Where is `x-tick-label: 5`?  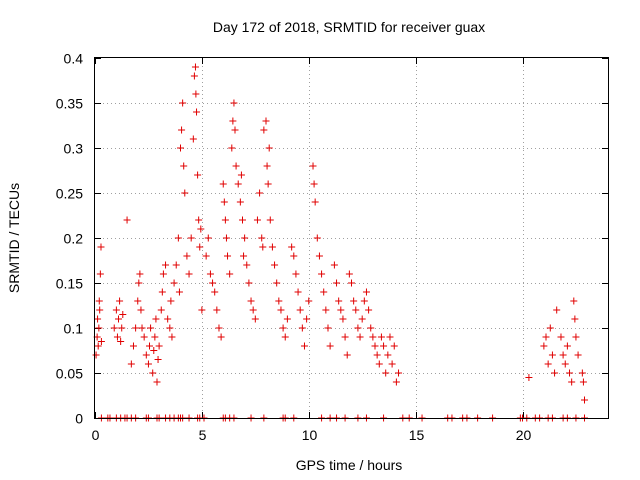 x-tick-label: 5 is located at coordinates (203, 435).